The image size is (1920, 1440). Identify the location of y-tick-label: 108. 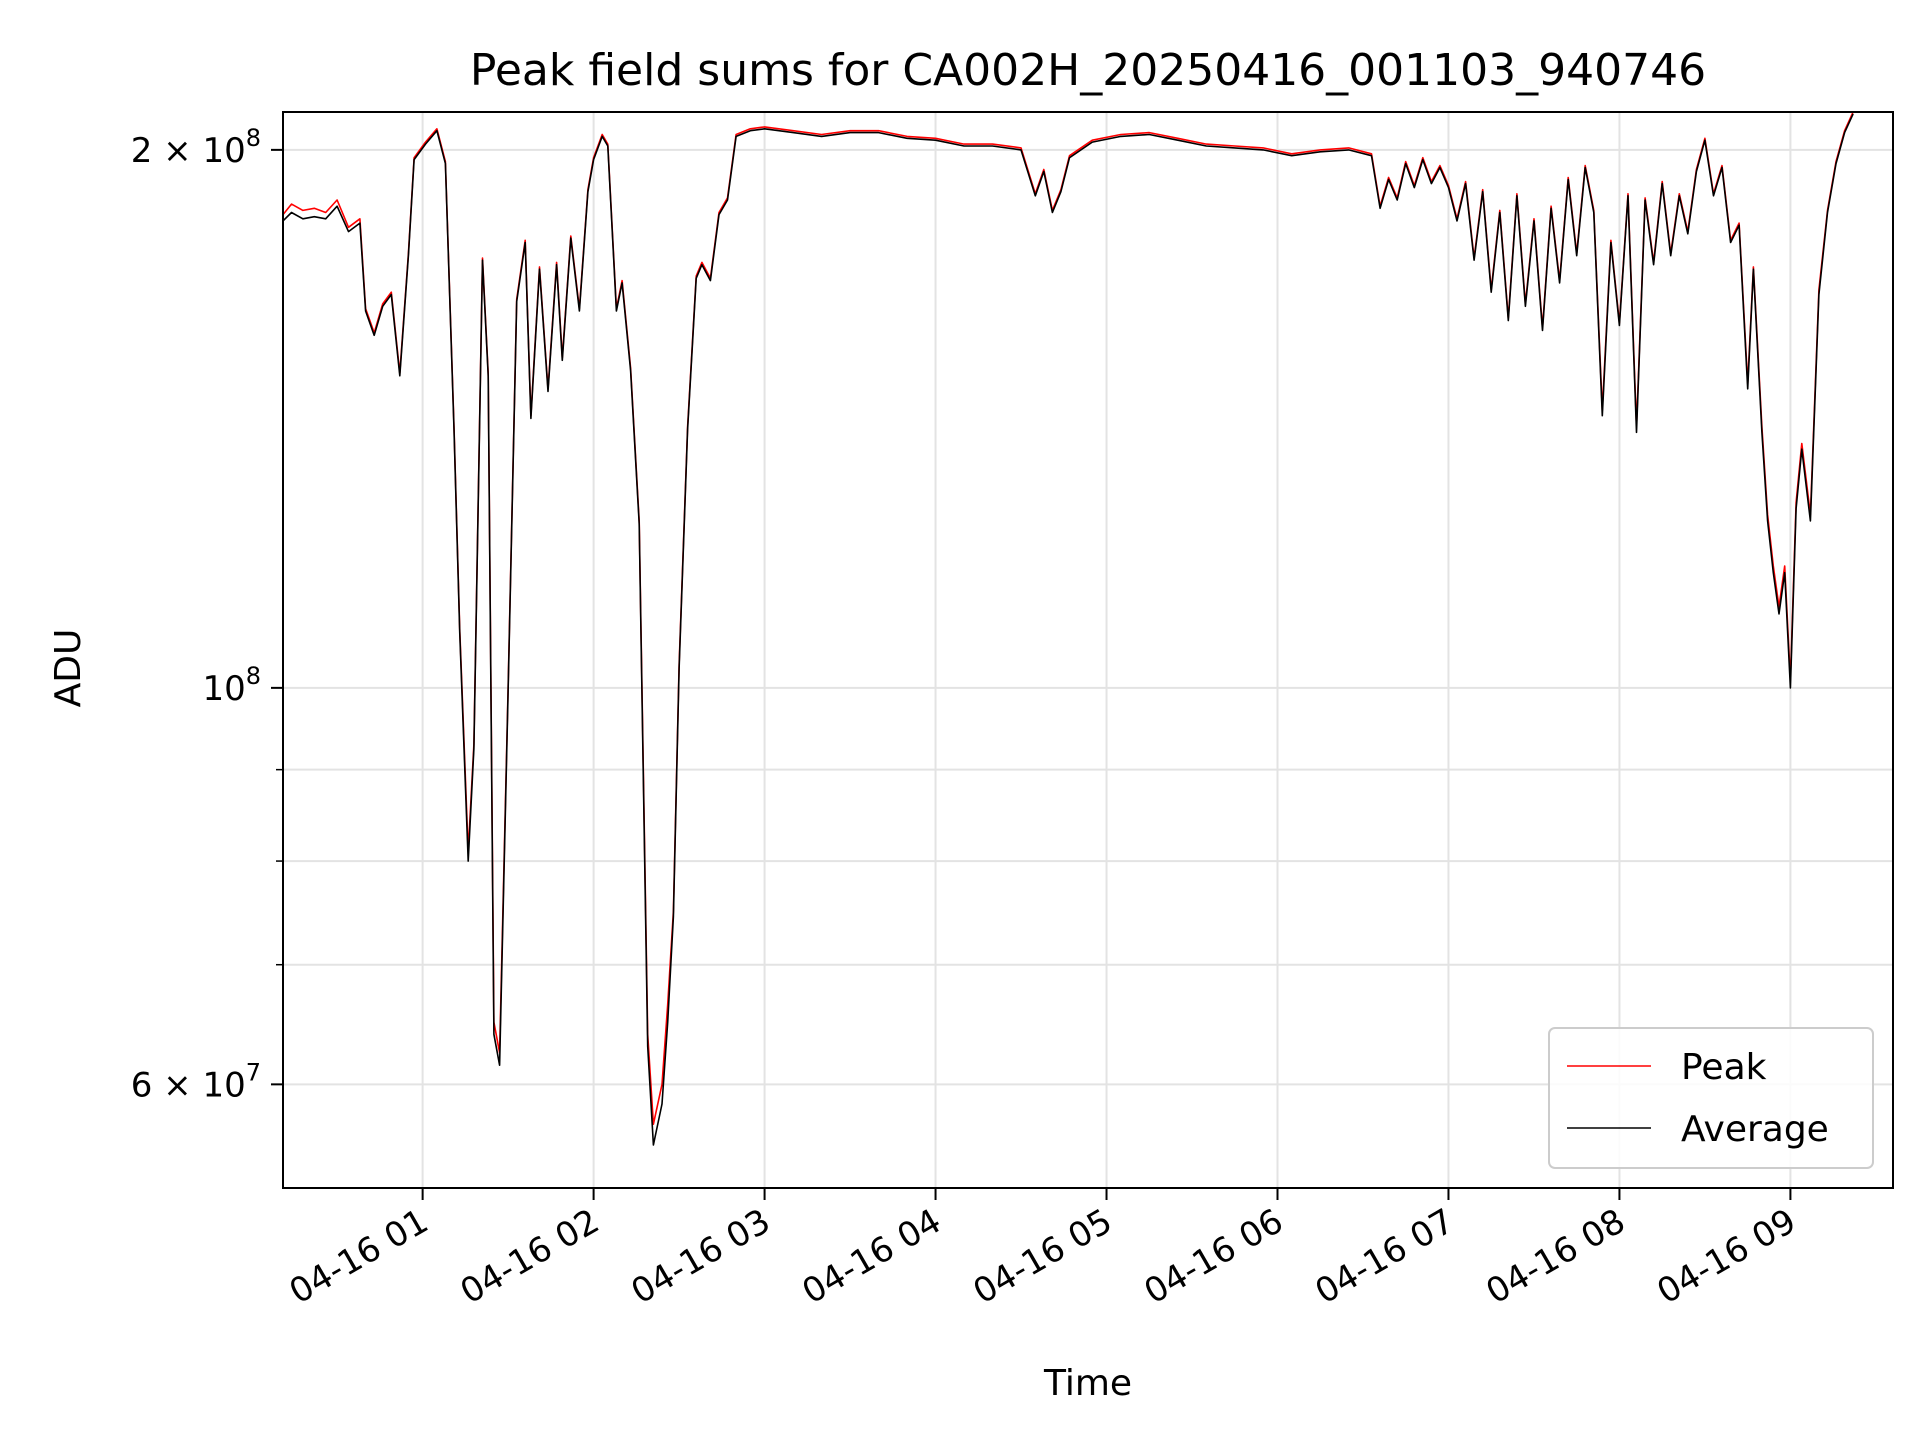
(231, 685).